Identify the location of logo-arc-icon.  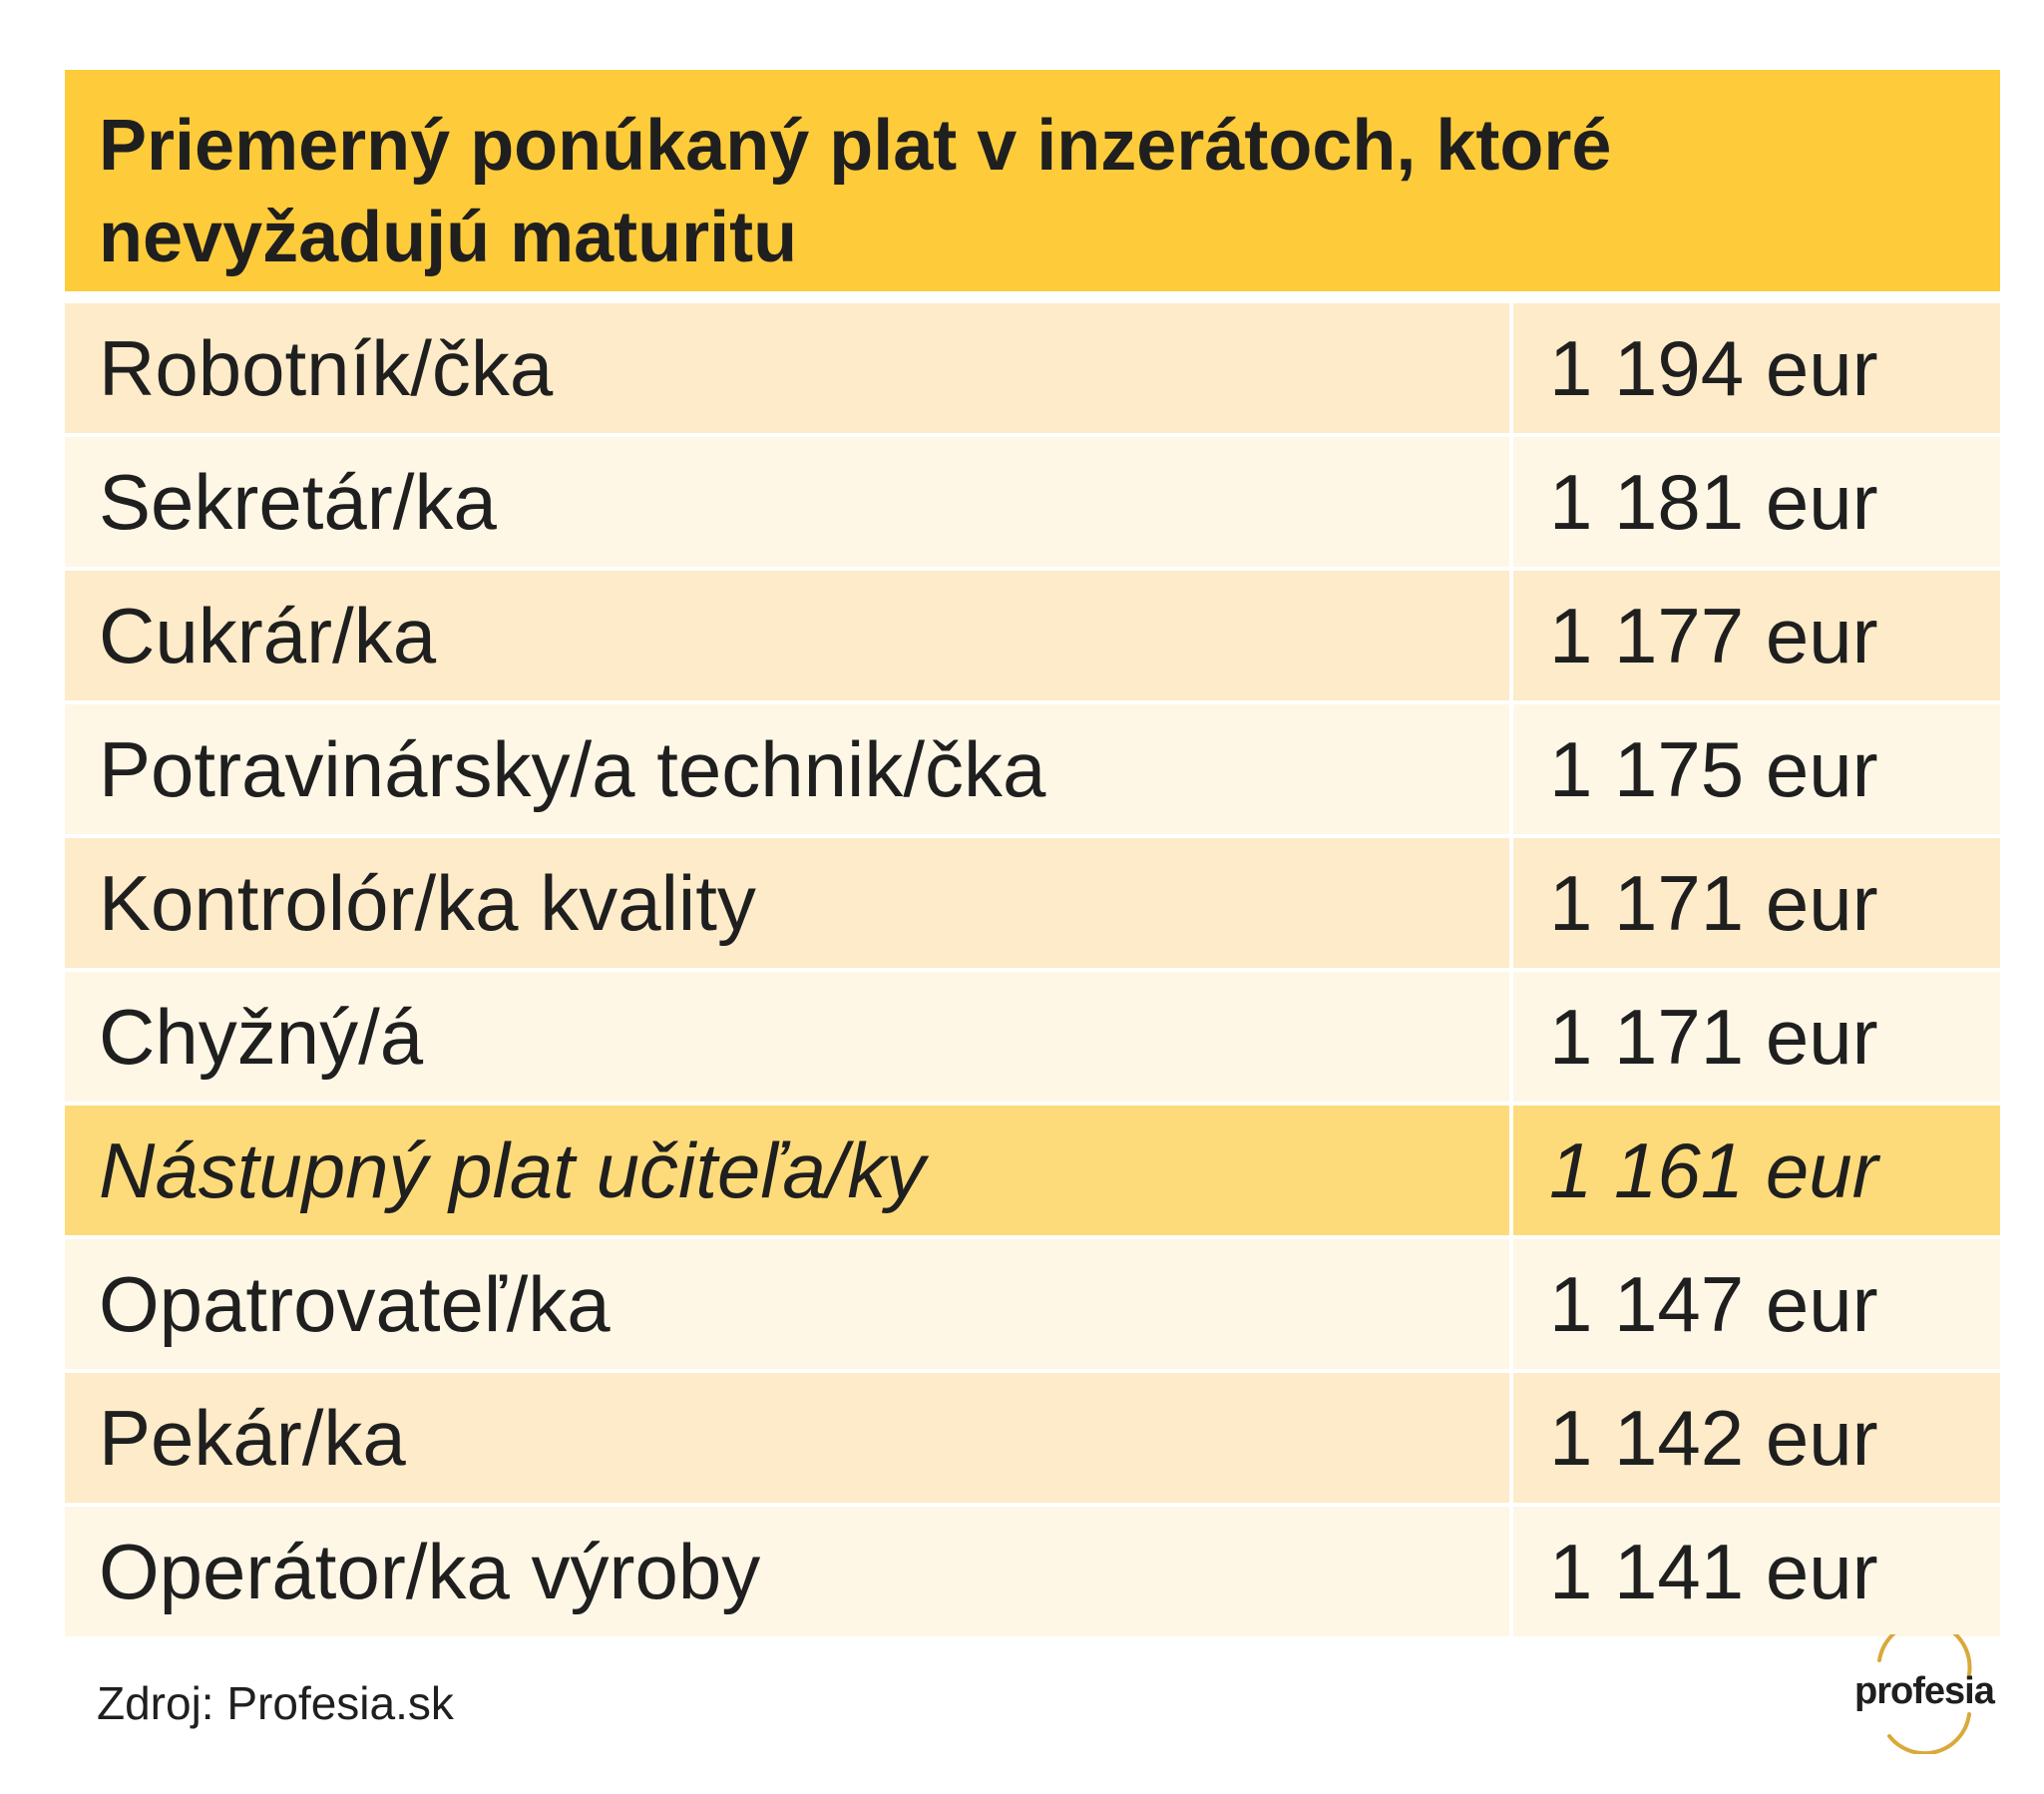
(1924, 1694).